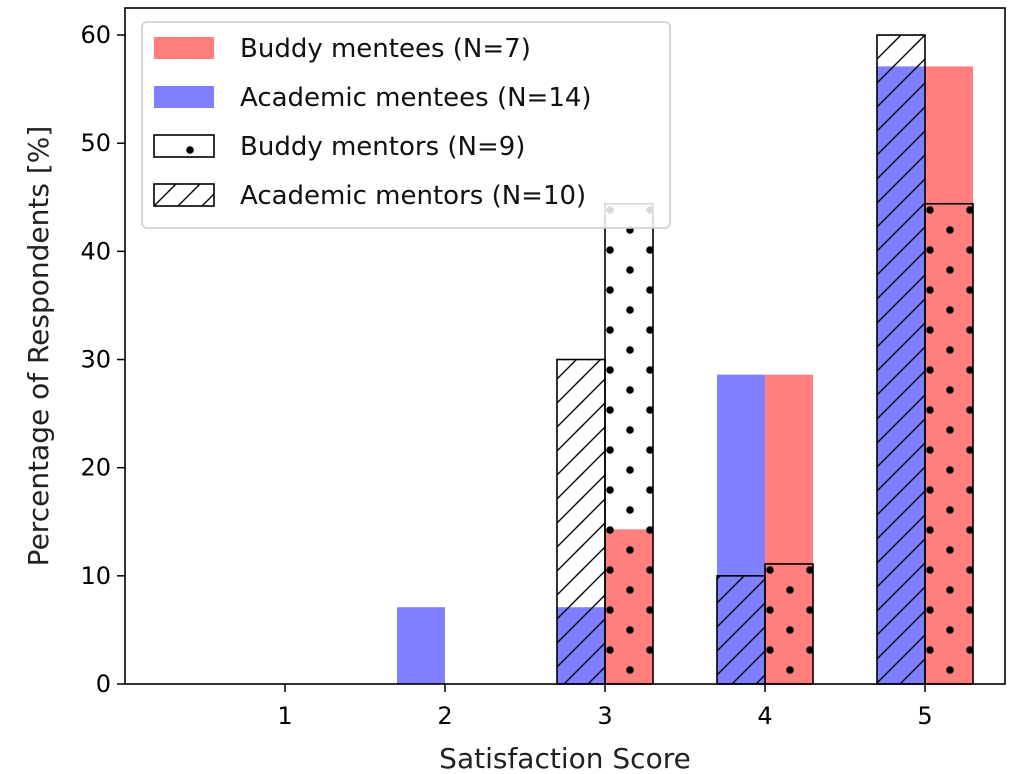 The image size is (1017, 774). What do you see at coordinates (95, 143) in the screenshot?
I see `y-tick-label: 50` at bounding box center [95, 143].